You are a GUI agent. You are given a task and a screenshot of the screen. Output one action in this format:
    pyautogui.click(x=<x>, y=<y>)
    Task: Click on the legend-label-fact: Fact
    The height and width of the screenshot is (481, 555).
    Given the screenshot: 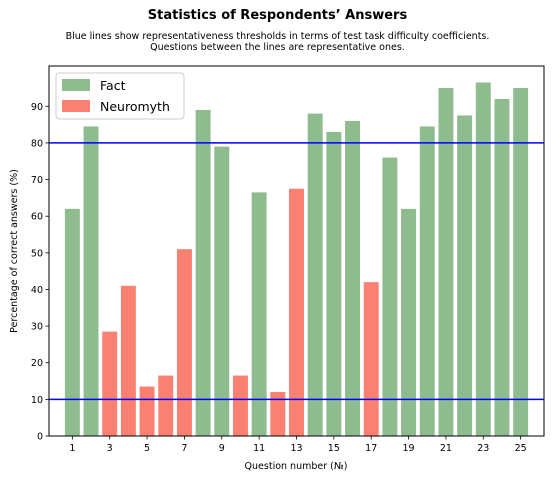 What is the action you would take?
    pyautogui.click(x=113, y=85)
    